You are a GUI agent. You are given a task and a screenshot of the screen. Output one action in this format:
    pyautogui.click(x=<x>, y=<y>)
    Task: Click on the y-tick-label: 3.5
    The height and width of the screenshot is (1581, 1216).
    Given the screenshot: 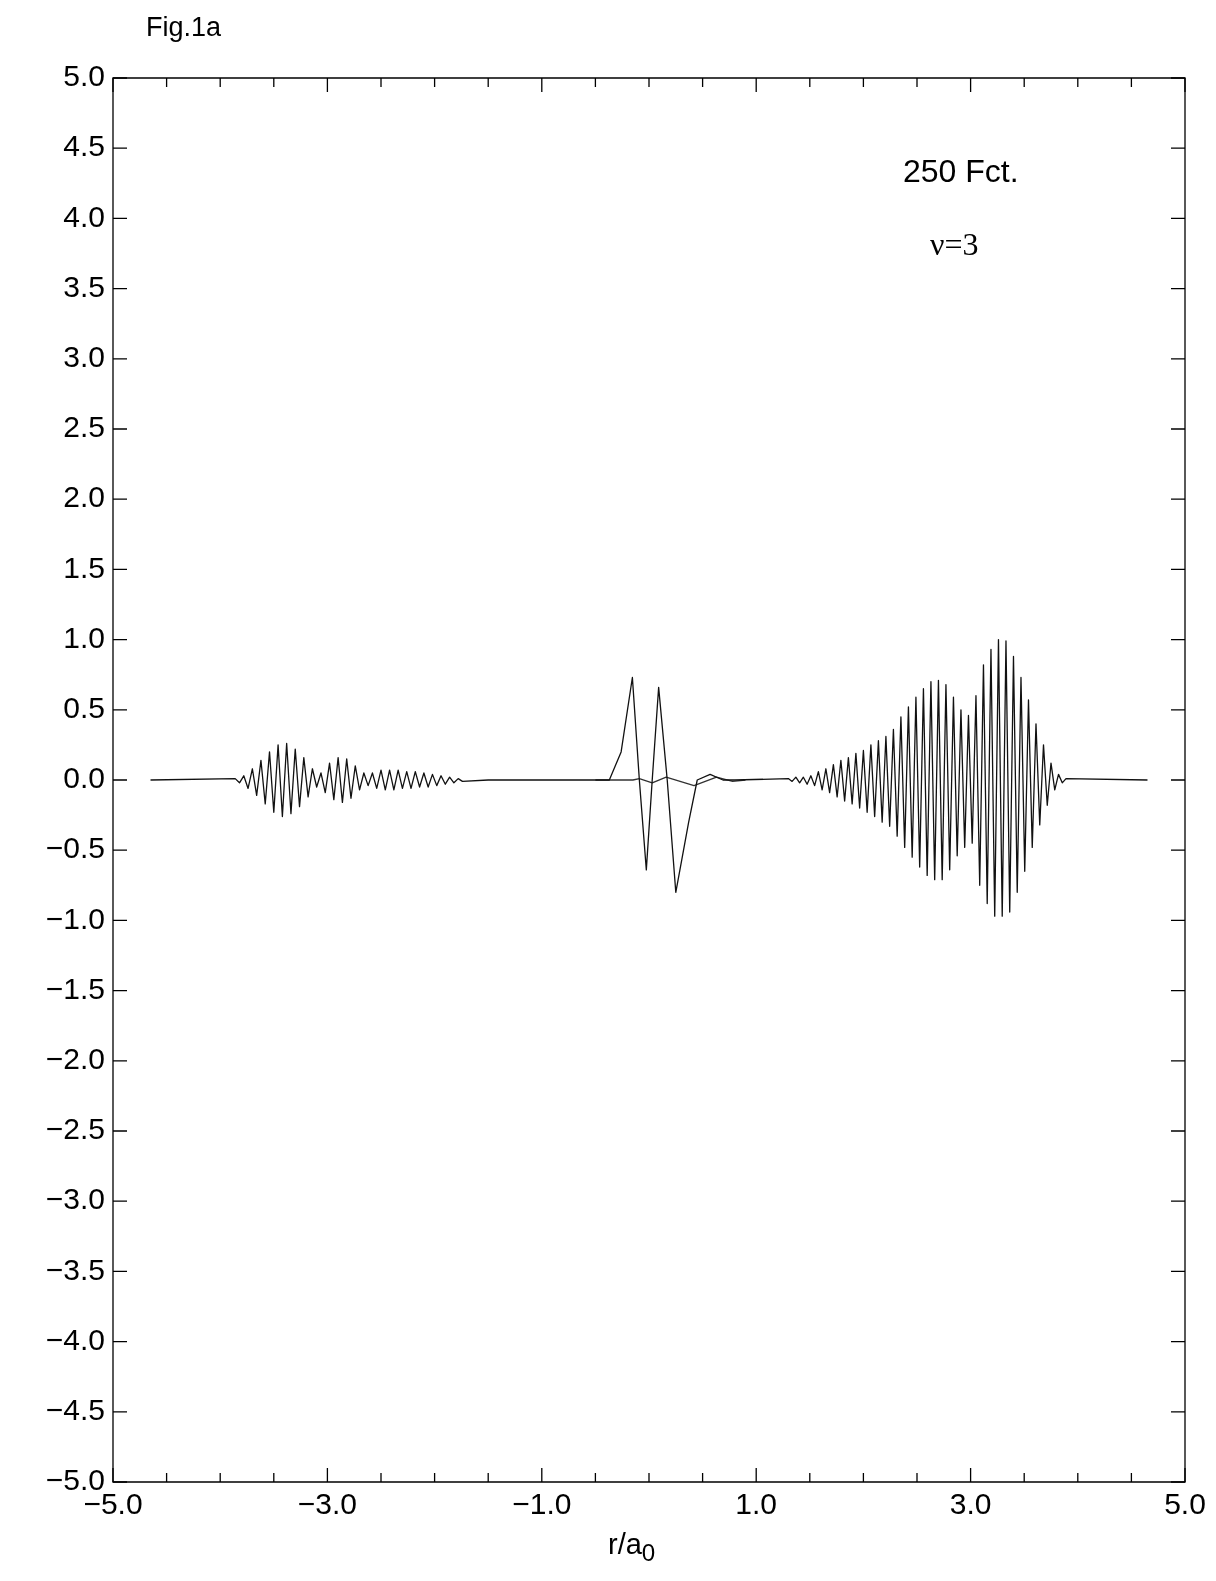 What is the action you would take?
    pyautogui.click(x=84, y=286)
    